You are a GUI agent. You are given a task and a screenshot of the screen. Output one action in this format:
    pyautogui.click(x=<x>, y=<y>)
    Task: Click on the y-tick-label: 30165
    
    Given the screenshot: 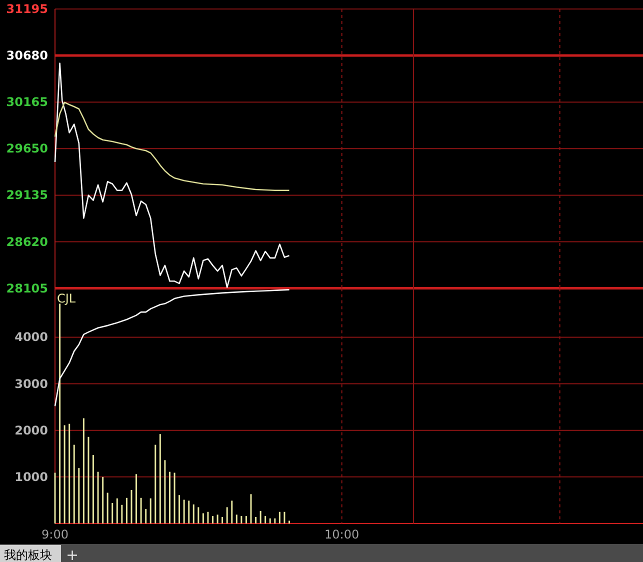 What is the action you would take?
    pyautogui.click(x=27, y=102)
    